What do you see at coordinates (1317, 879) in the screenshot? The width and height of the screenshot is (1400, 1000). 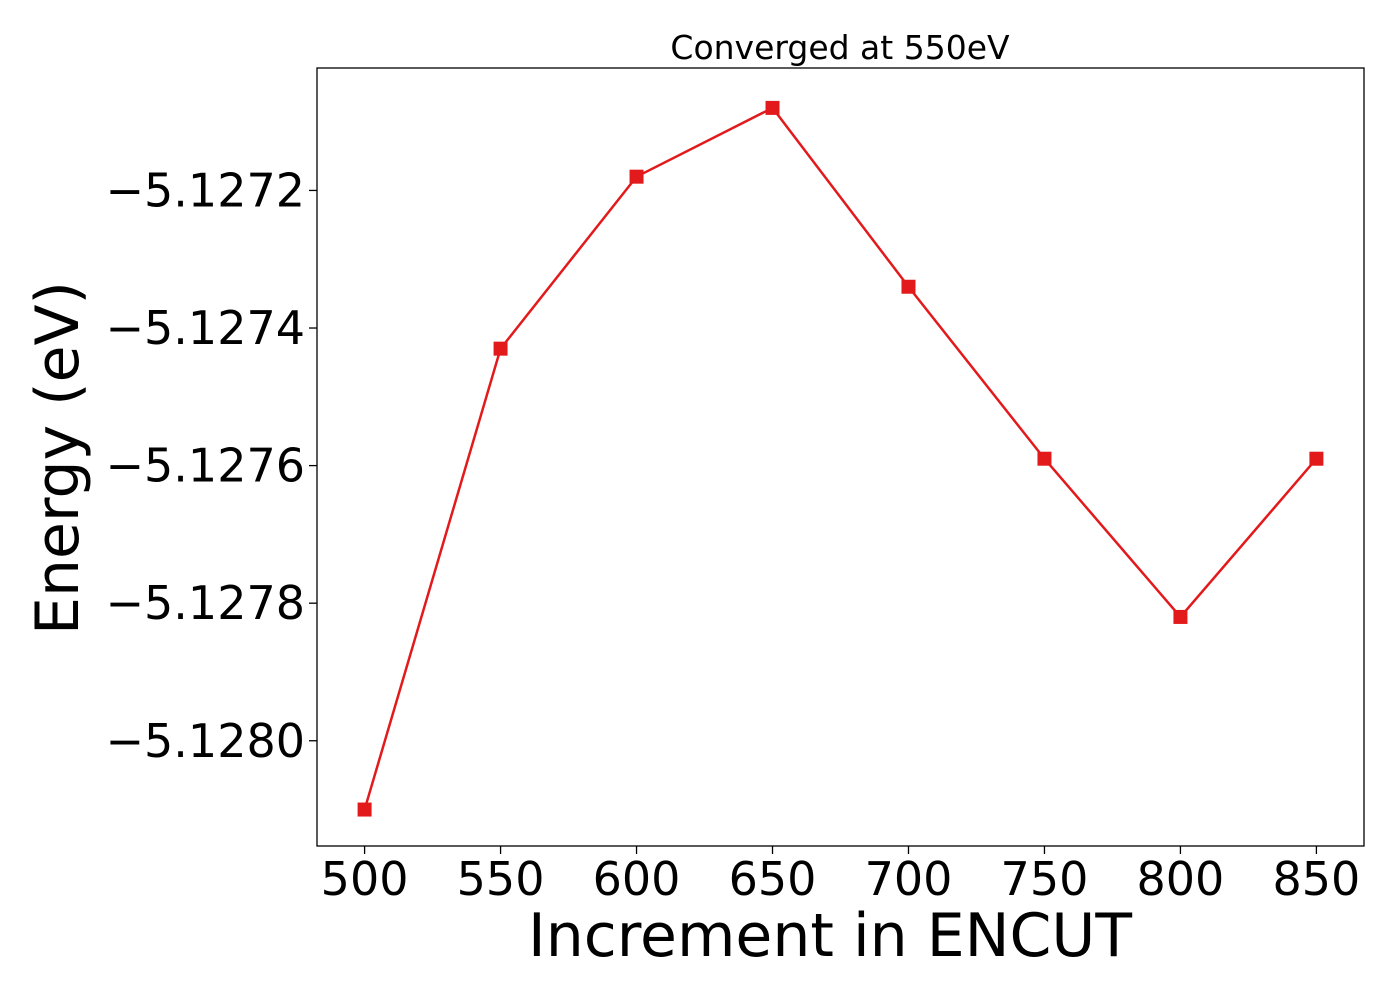 I see `x-tick-label: 850` at bounding box center [1317, 879].